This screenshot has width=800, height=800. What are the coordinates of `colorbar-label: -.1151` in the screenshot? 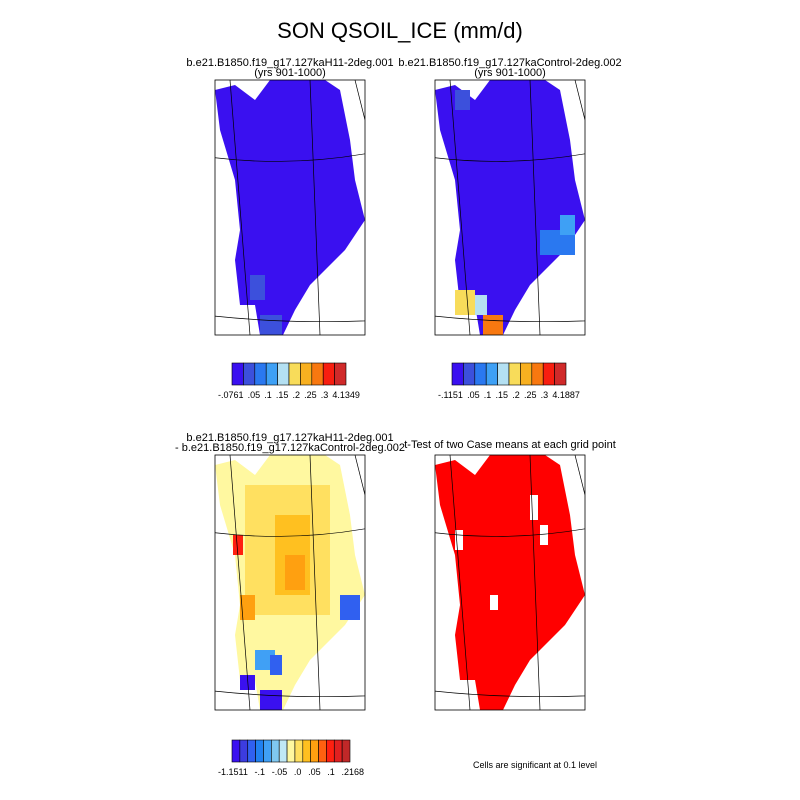 It's located at (450, 395).